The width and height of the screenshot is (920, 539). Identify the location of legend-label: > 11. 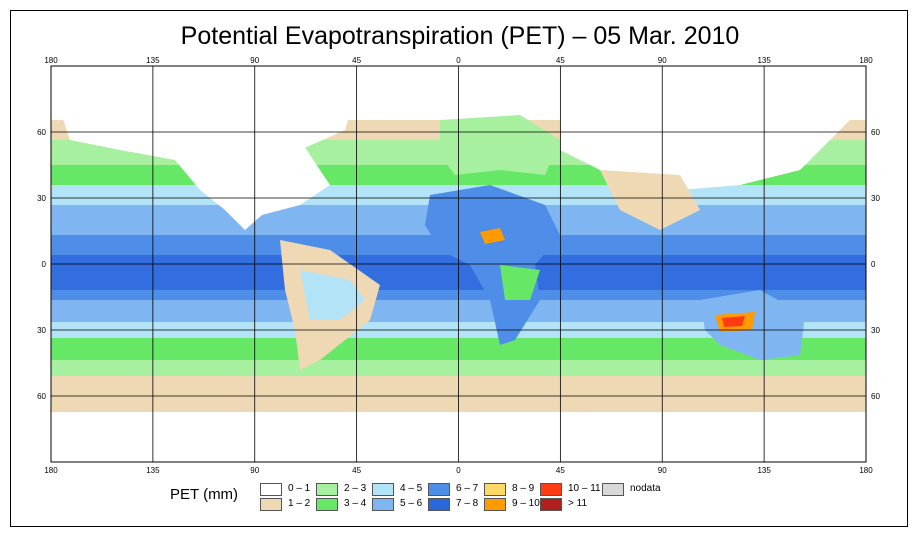
(577, 503).